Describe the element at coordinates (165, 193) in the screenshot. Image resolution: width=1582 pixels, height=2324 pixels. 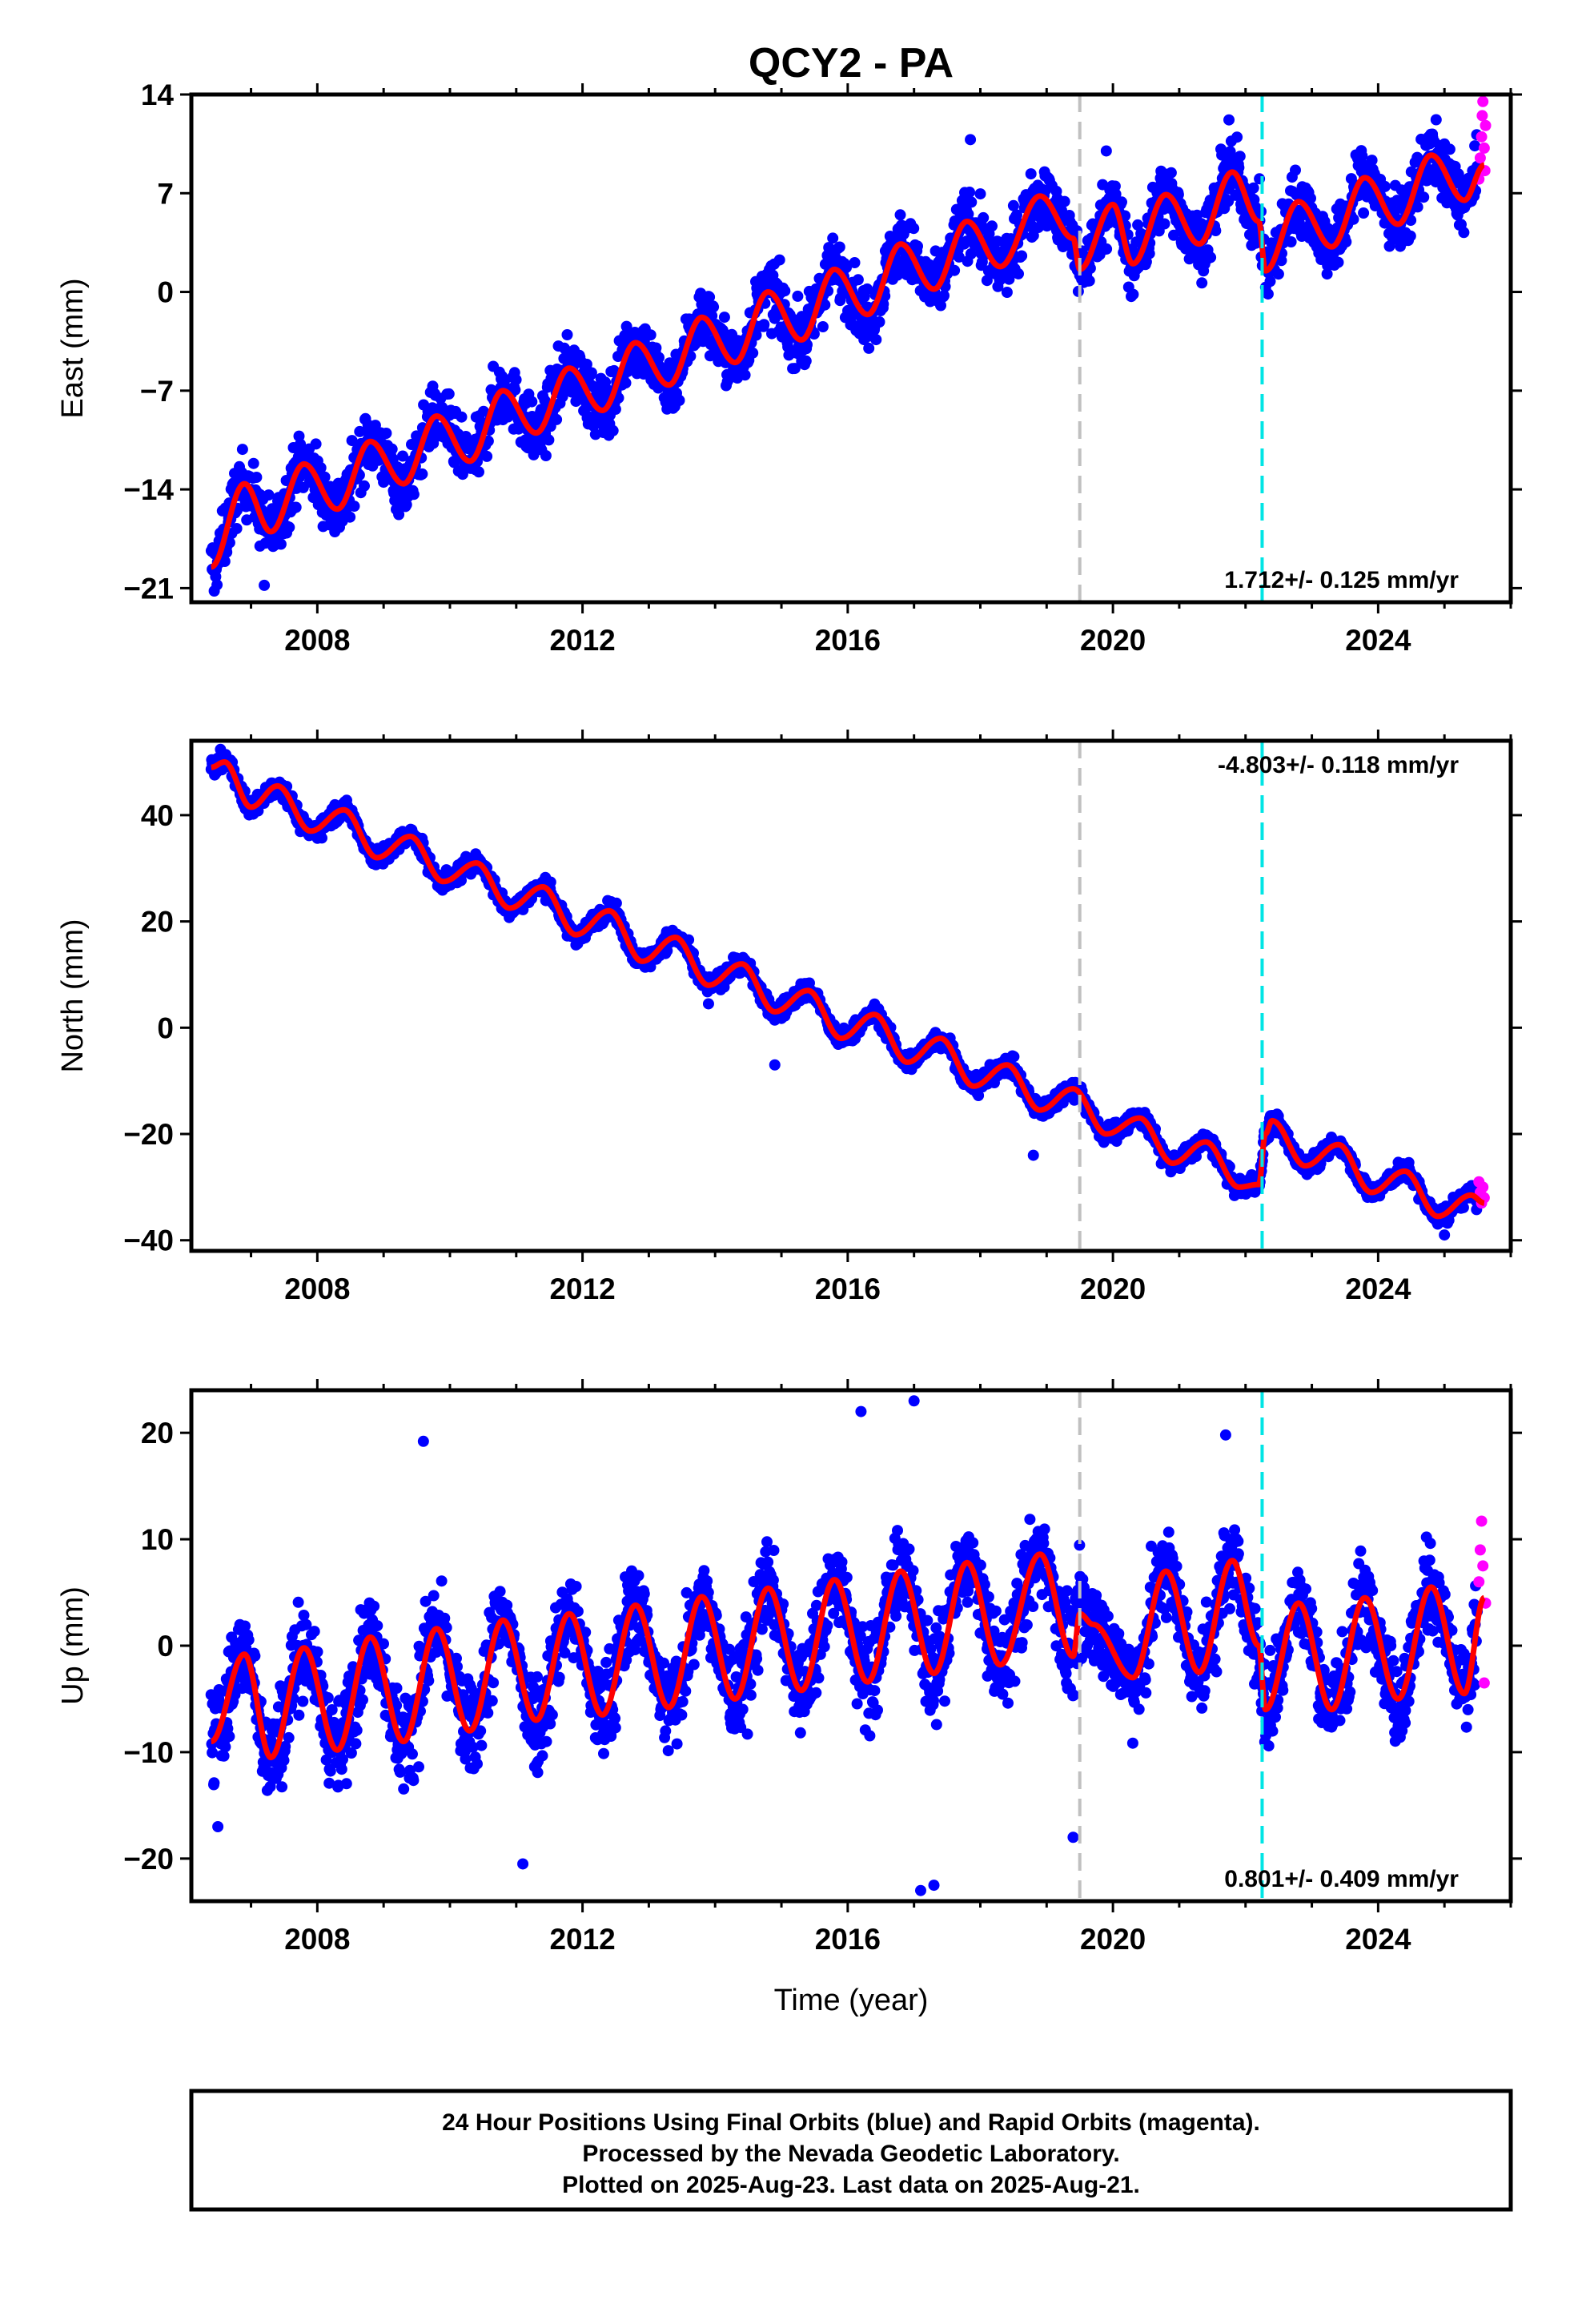
I see `east-y-tick-label: 7` at that location.